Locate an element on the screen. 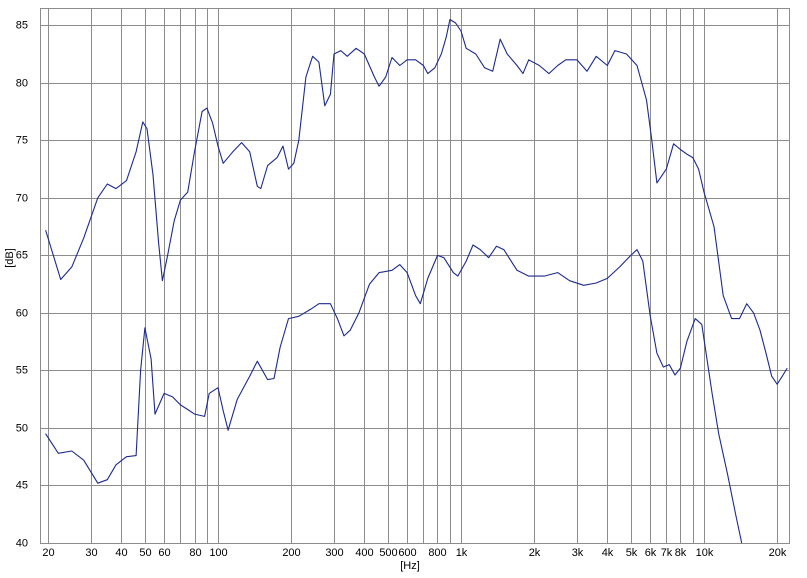  x-tick-label: 60 is located at coordinates (164, 553).